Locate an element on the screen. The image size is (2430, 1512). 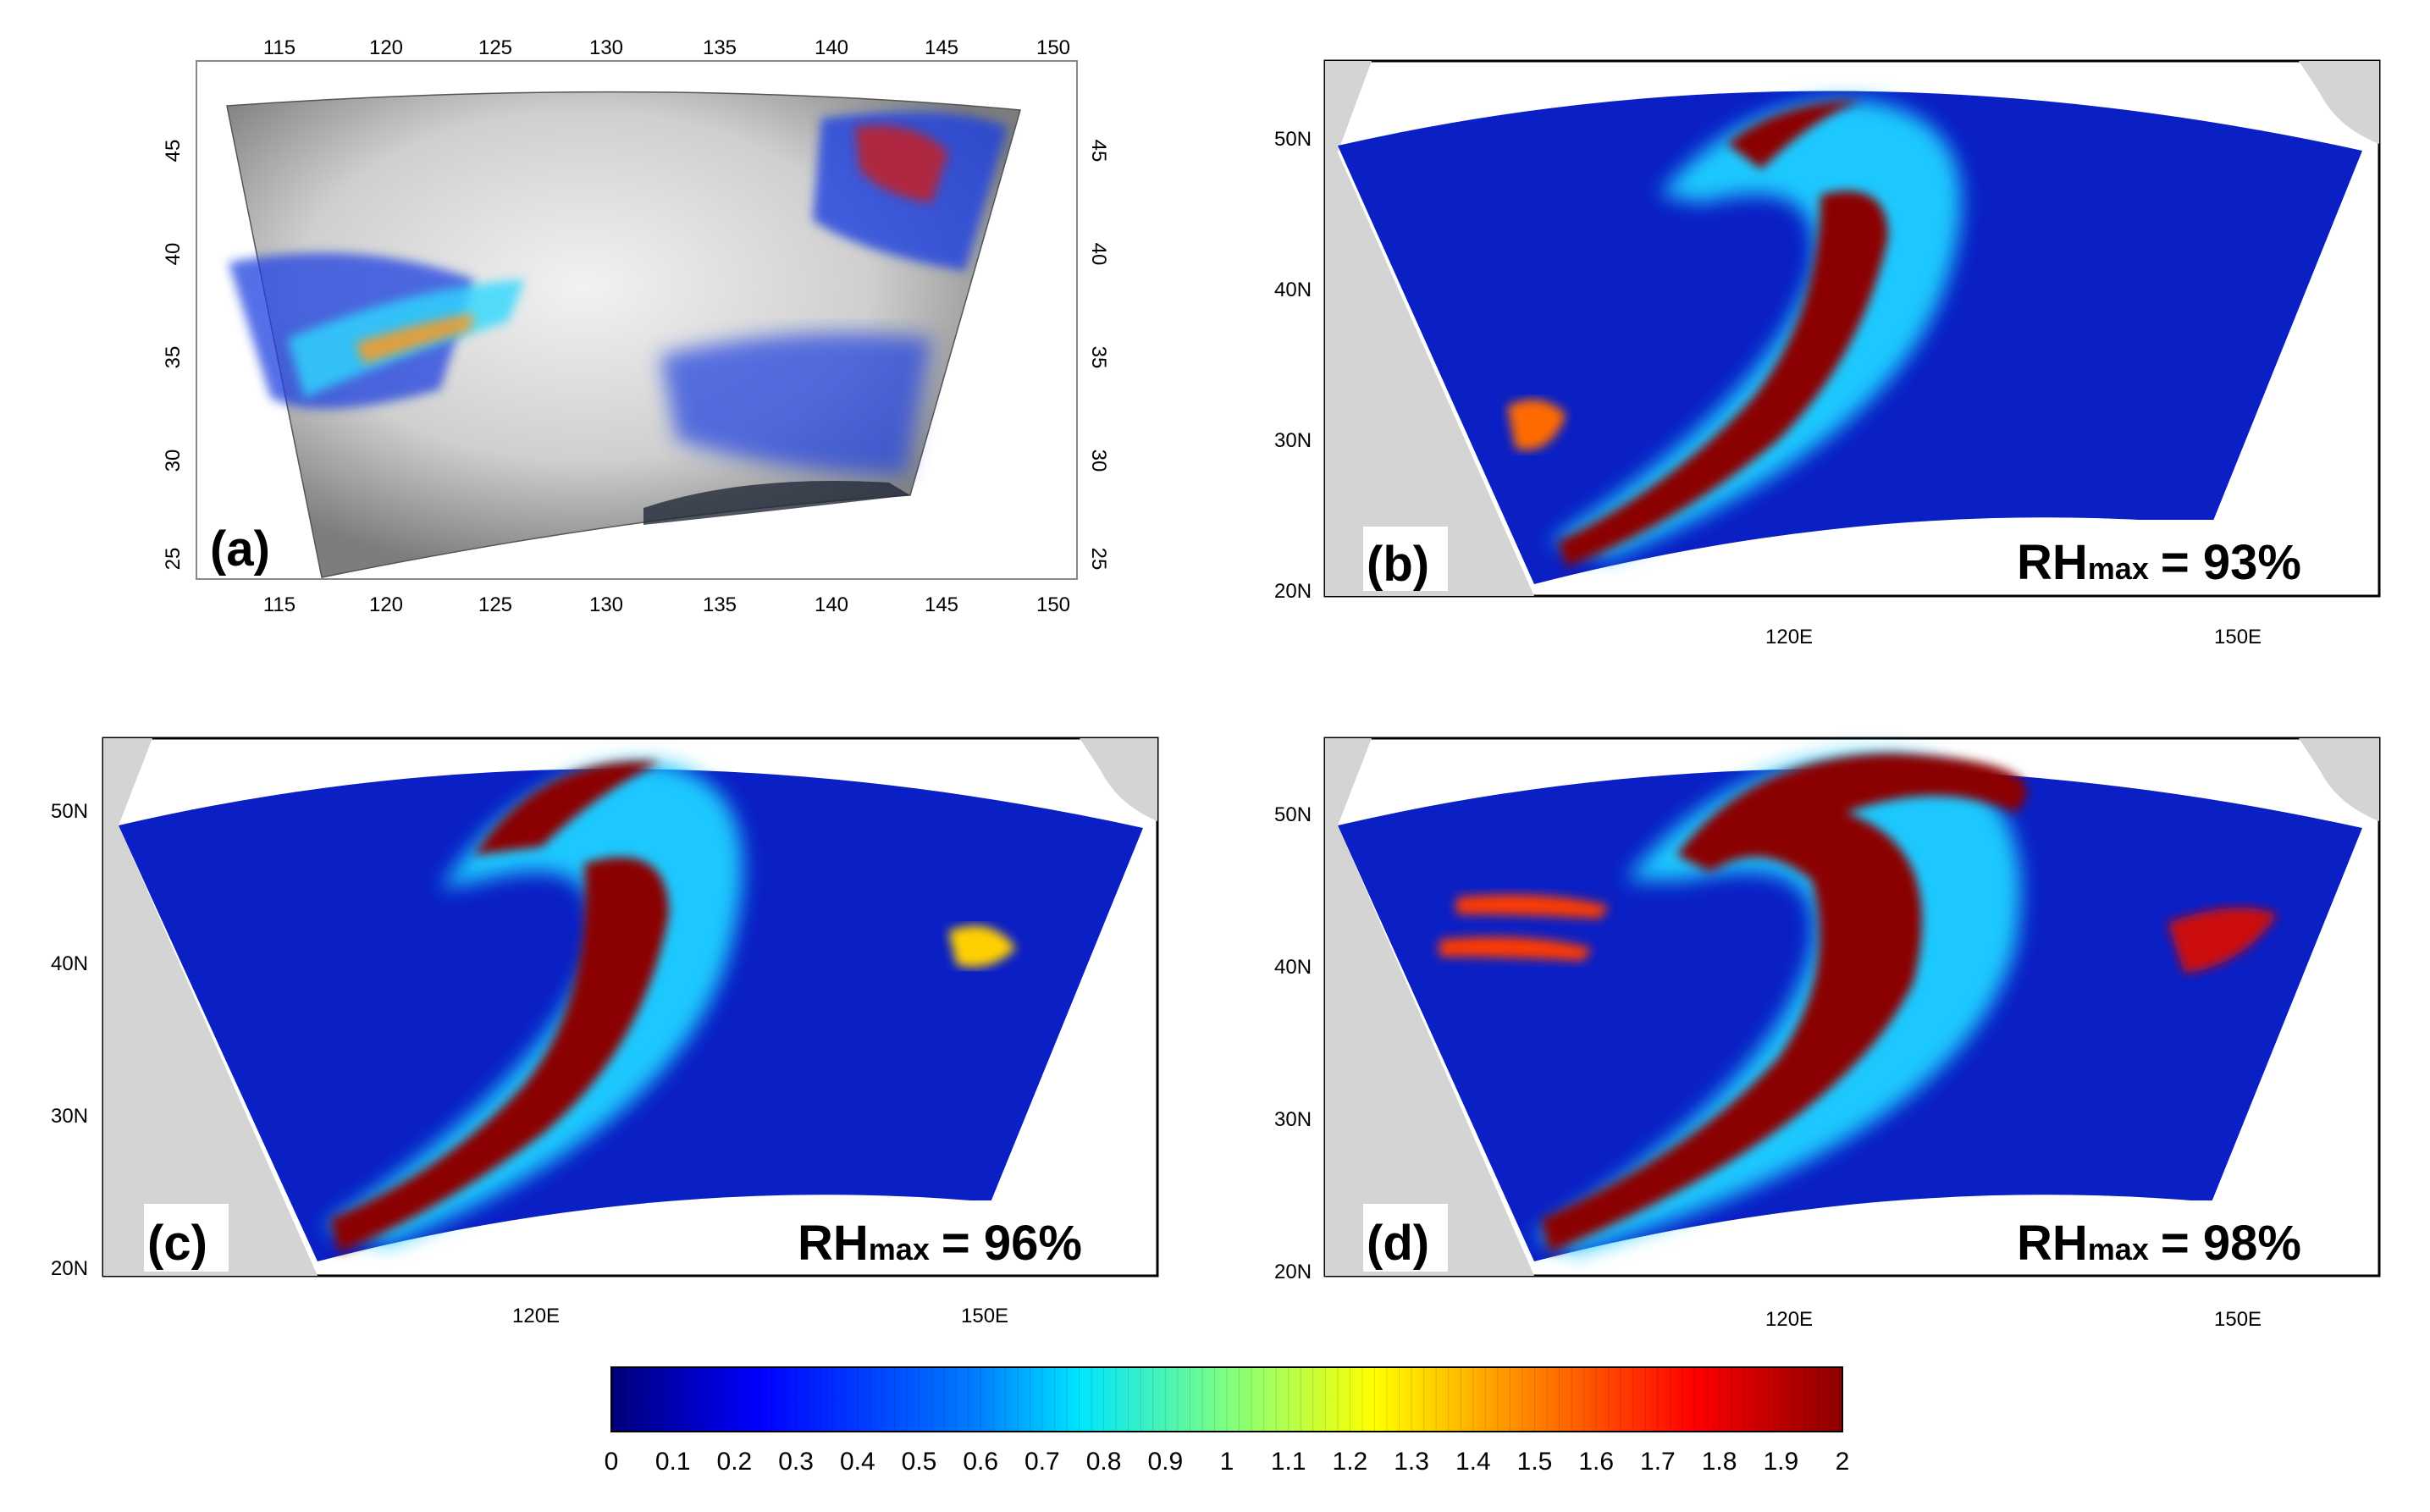
panel-c-annotation-value: = 96% is located at coordinates (1012, 1243).